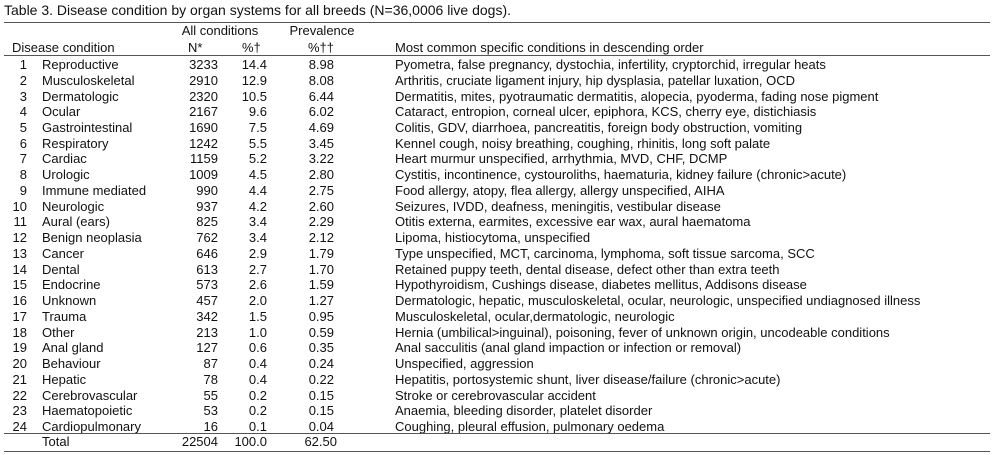  I want to click on count-n: 937, so click(207, 206).